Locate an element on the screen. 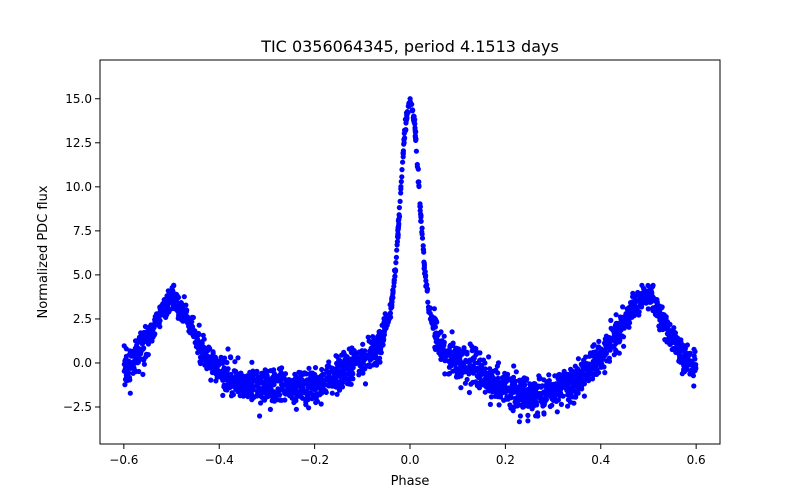  y-tick-label: 10.0 is located at coordinates (78, 187).